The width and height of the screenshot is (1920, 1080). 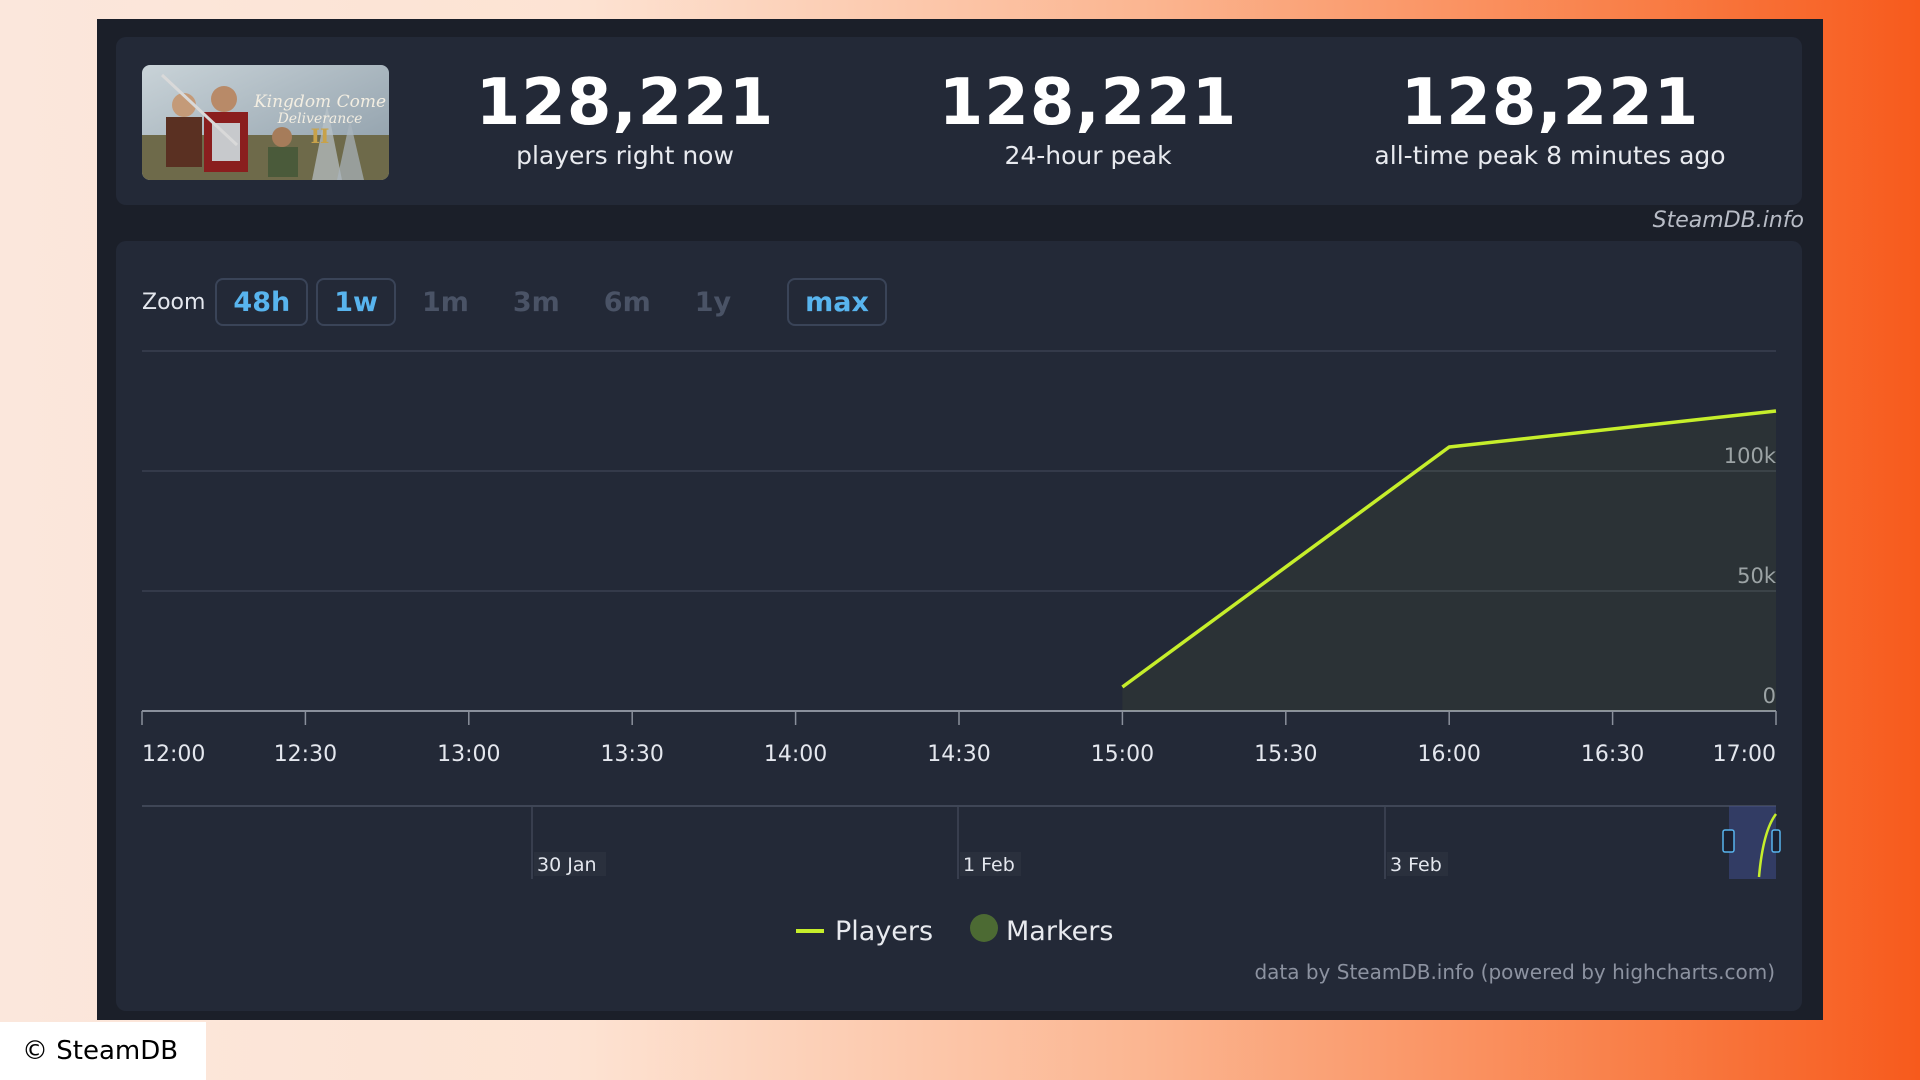 I want to click on x-tick-label: 17:00, so click(x=1744, y=754).